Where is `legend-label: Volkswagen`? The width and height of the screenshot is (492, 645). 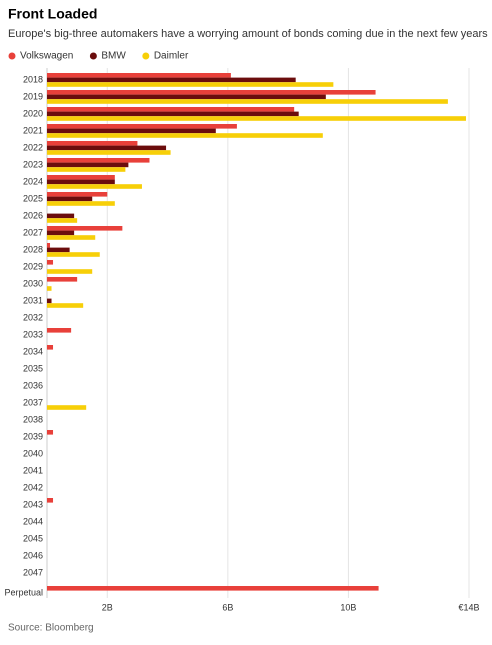 legend-label: Volkswagen is located at coordinates (46, 56).